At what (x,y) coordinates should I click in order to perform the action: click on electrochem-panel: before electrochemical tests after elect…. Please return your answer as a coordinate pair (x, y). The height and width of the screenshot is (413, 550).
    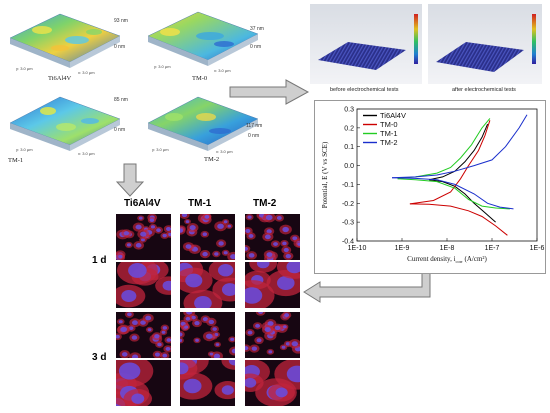
    Looking at the image, I should click on (427, 49).